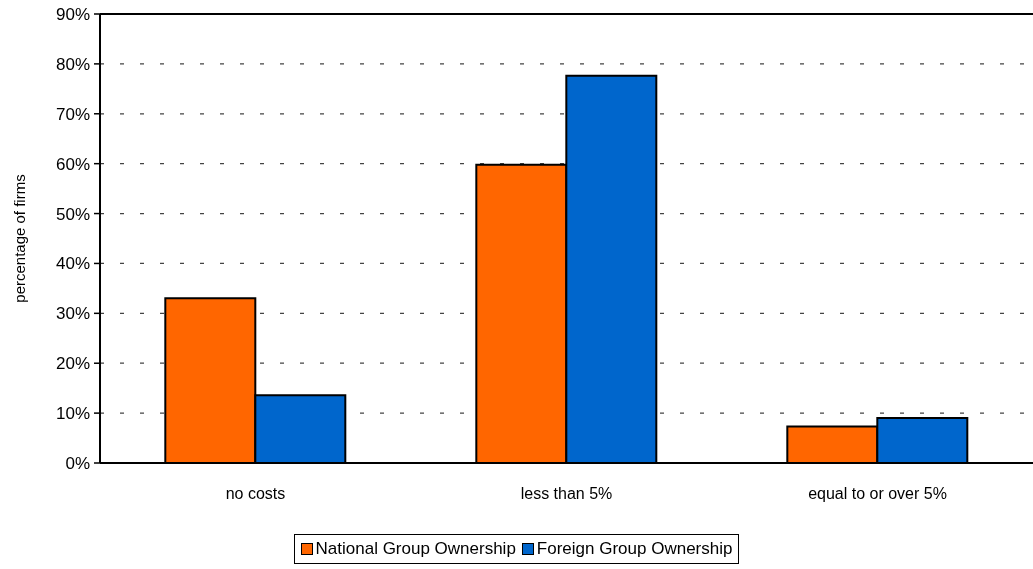 This screenshot has height=569, width=1033. Describe the element at coordinates (566, 494) in the screenshot. I see `x-tick-label: less than 5%` at that location.